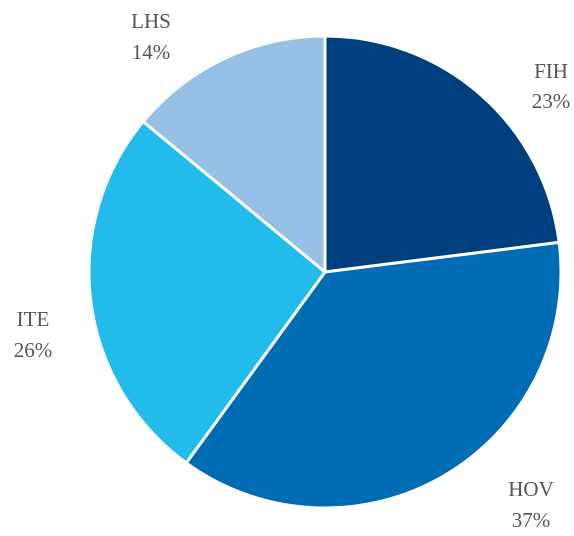 The image size is (574, 536). Describe the element at coordinates (551, 101) in the screenshot. I see `slice-percent-fih: 23%` at that location.